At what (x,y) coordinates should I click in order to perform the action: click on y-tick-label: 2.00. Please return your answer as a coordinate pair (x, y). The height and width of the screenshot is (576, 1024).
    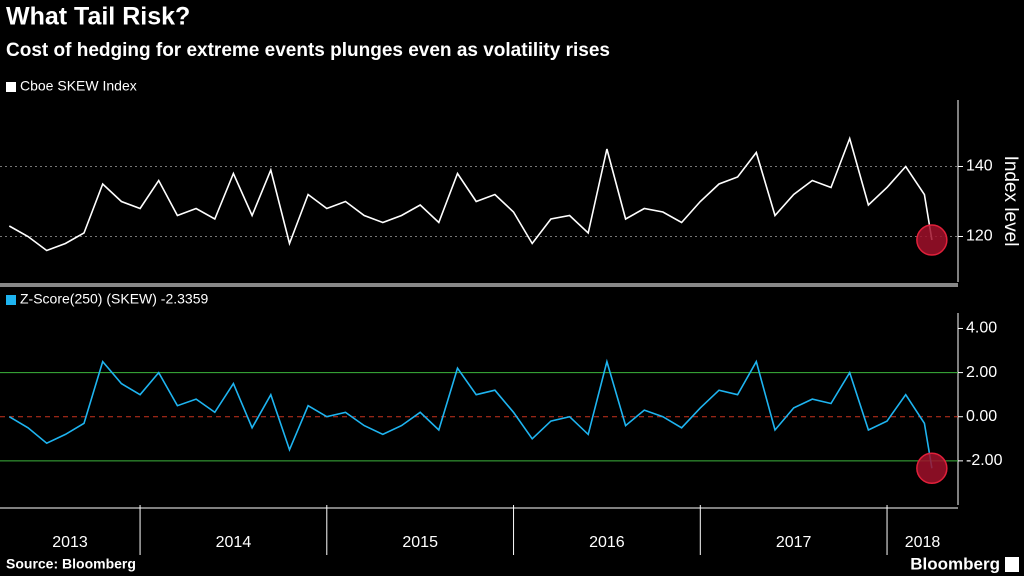
    Looking at the image, I should click on (981, 372).